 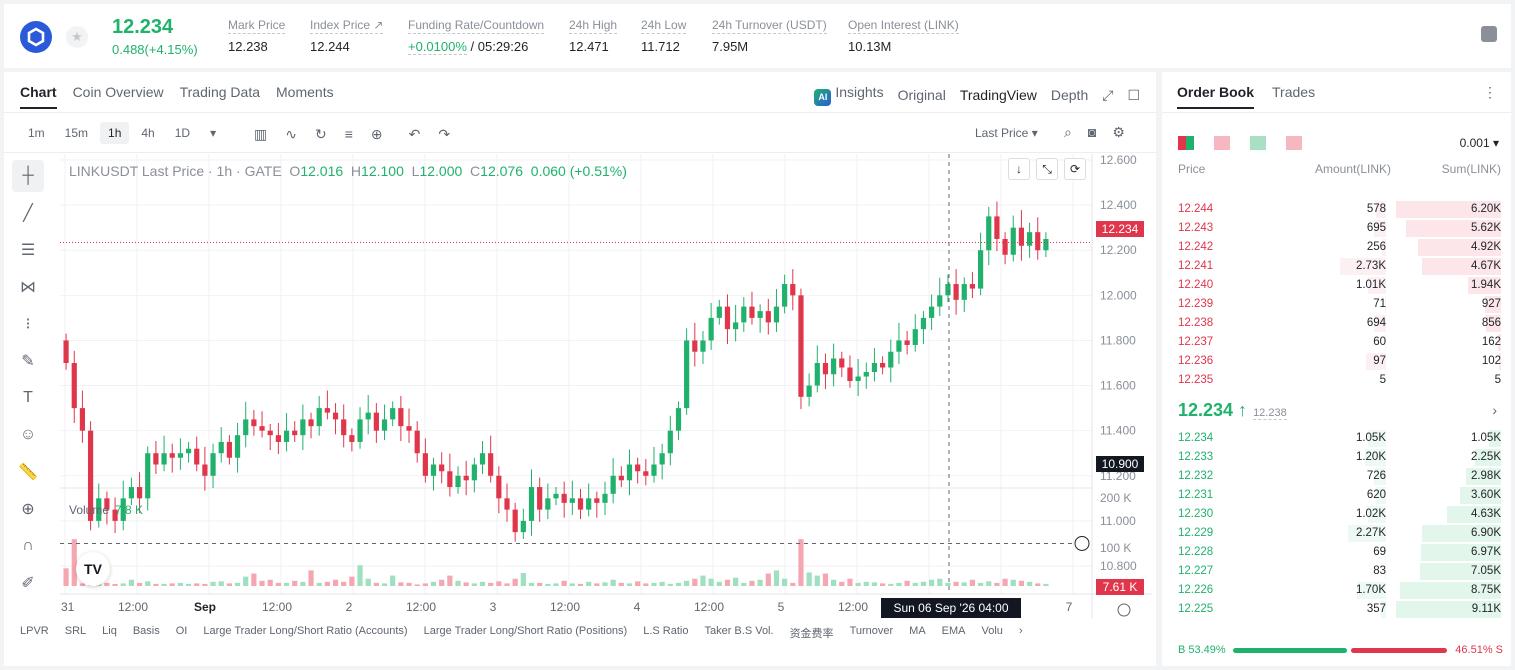 What do you see at coordinates (1069, 95) in the screenshot?
I see `tab-depth: Depth` at bounding box center [1069, 95].